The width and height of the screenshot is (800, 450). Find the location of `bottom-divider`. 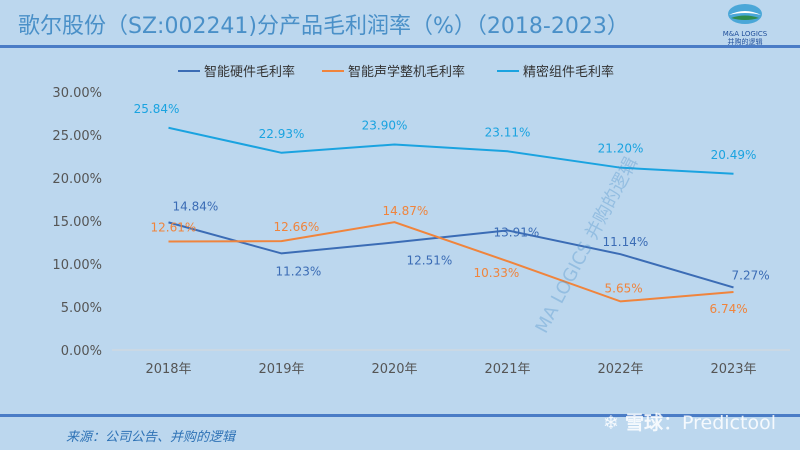

bottom-divider is located at coordinates (400, 415).